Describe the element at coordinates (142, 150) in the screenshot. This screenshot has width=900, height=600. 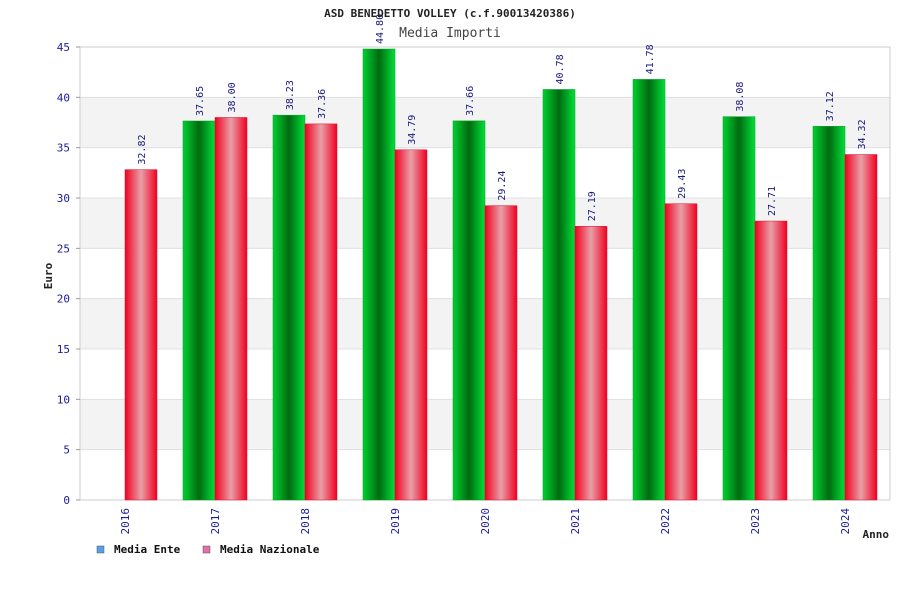
I see `data-label: 32.82` at that location.